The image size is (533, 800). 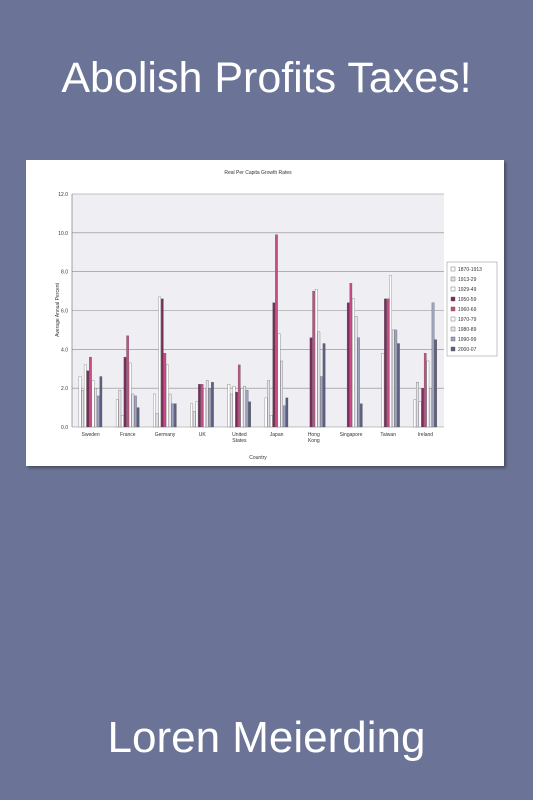 I want to click on legend-entry: 1950-59, so click(x=467, y=300).